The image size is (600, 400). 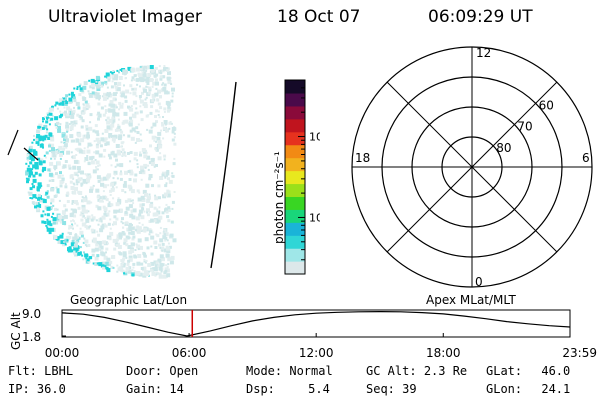 What do you see at coordinates (391, 389) in the screenshot?
I see `seq-status: Seq: 39` at bounding box center [391, 389].